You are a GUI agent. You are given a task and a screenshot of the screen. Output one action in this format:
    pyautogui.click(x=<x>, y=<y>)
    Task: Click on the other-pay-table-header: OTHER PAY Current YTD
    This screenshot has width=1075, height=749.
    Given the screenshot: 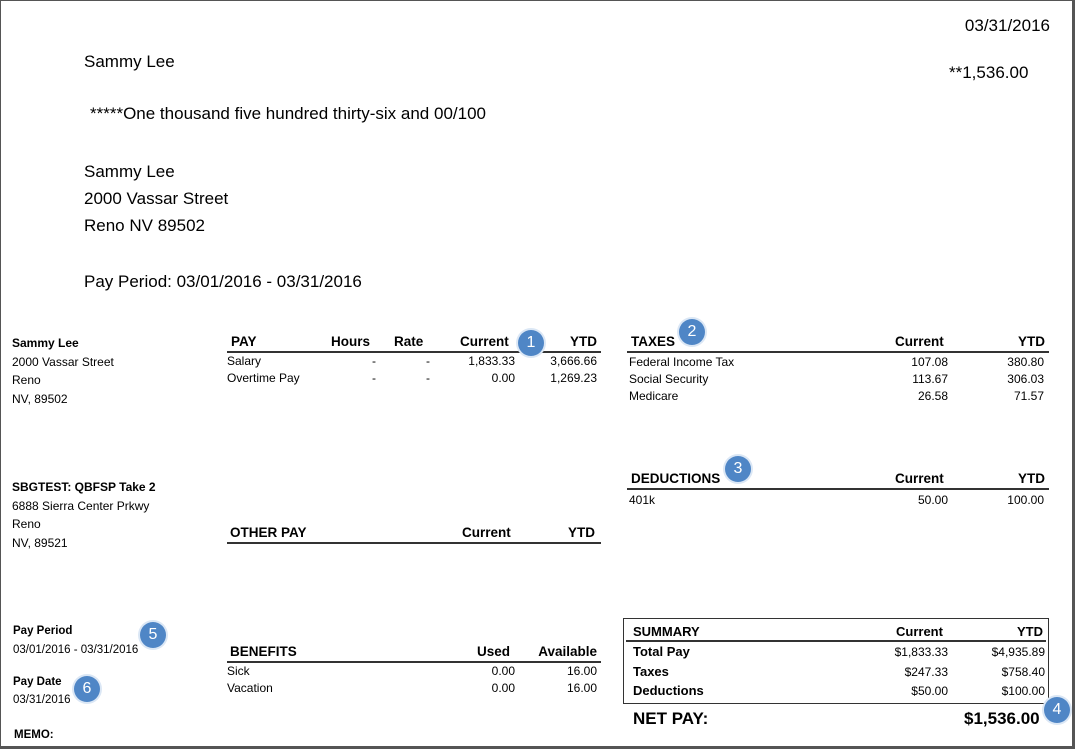 What is the action you would take?
    pyautogui.click(x=414, y=534)
    